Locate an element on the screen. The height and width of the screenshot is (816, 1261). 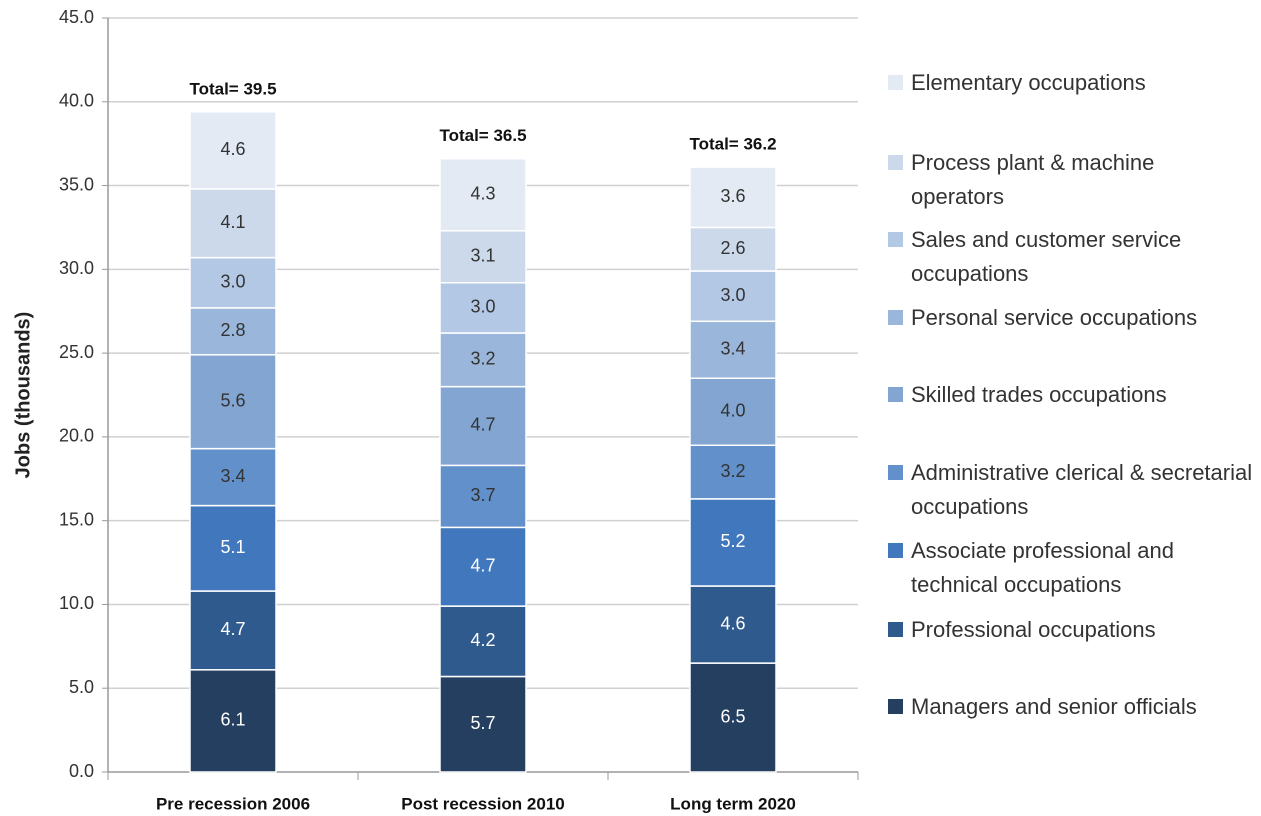
value-label: 6.5 is located at coordinates (732, 716).